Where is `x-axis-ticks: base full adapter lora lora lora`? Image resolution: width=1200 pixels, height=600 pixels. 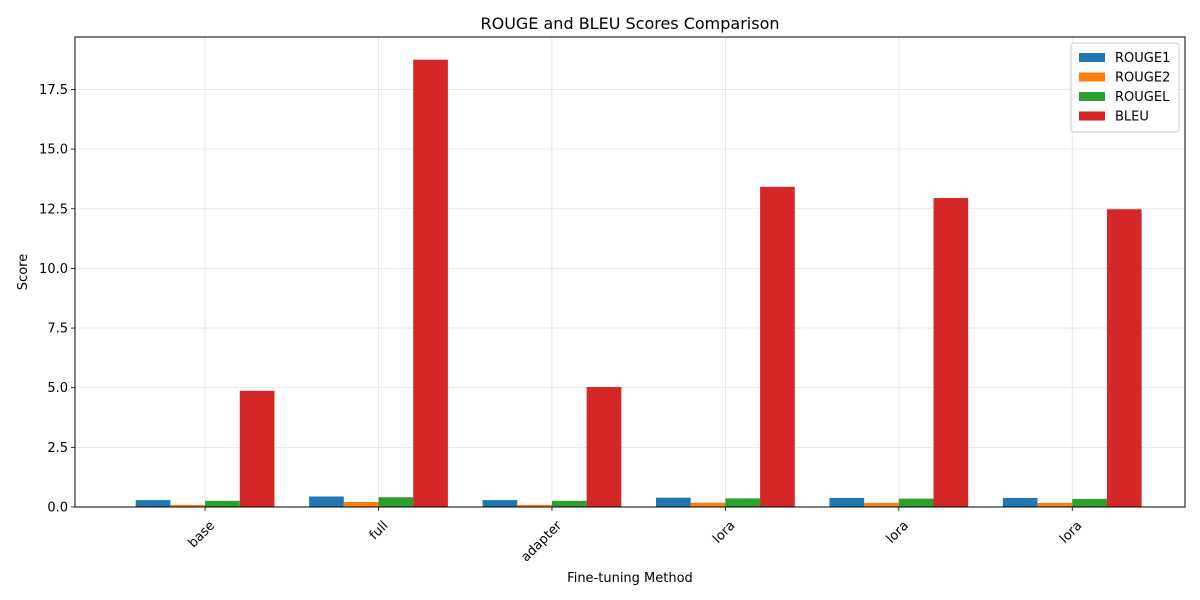
x-axis-ticks: base full adapter lora lora lora is located at coordinates (635, 536).